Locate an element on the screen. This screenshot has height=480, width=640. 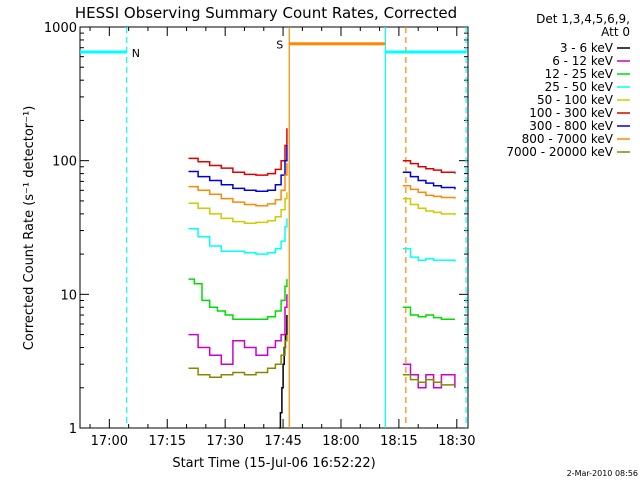
annotation-label: N is located at coordinates (136, 53).